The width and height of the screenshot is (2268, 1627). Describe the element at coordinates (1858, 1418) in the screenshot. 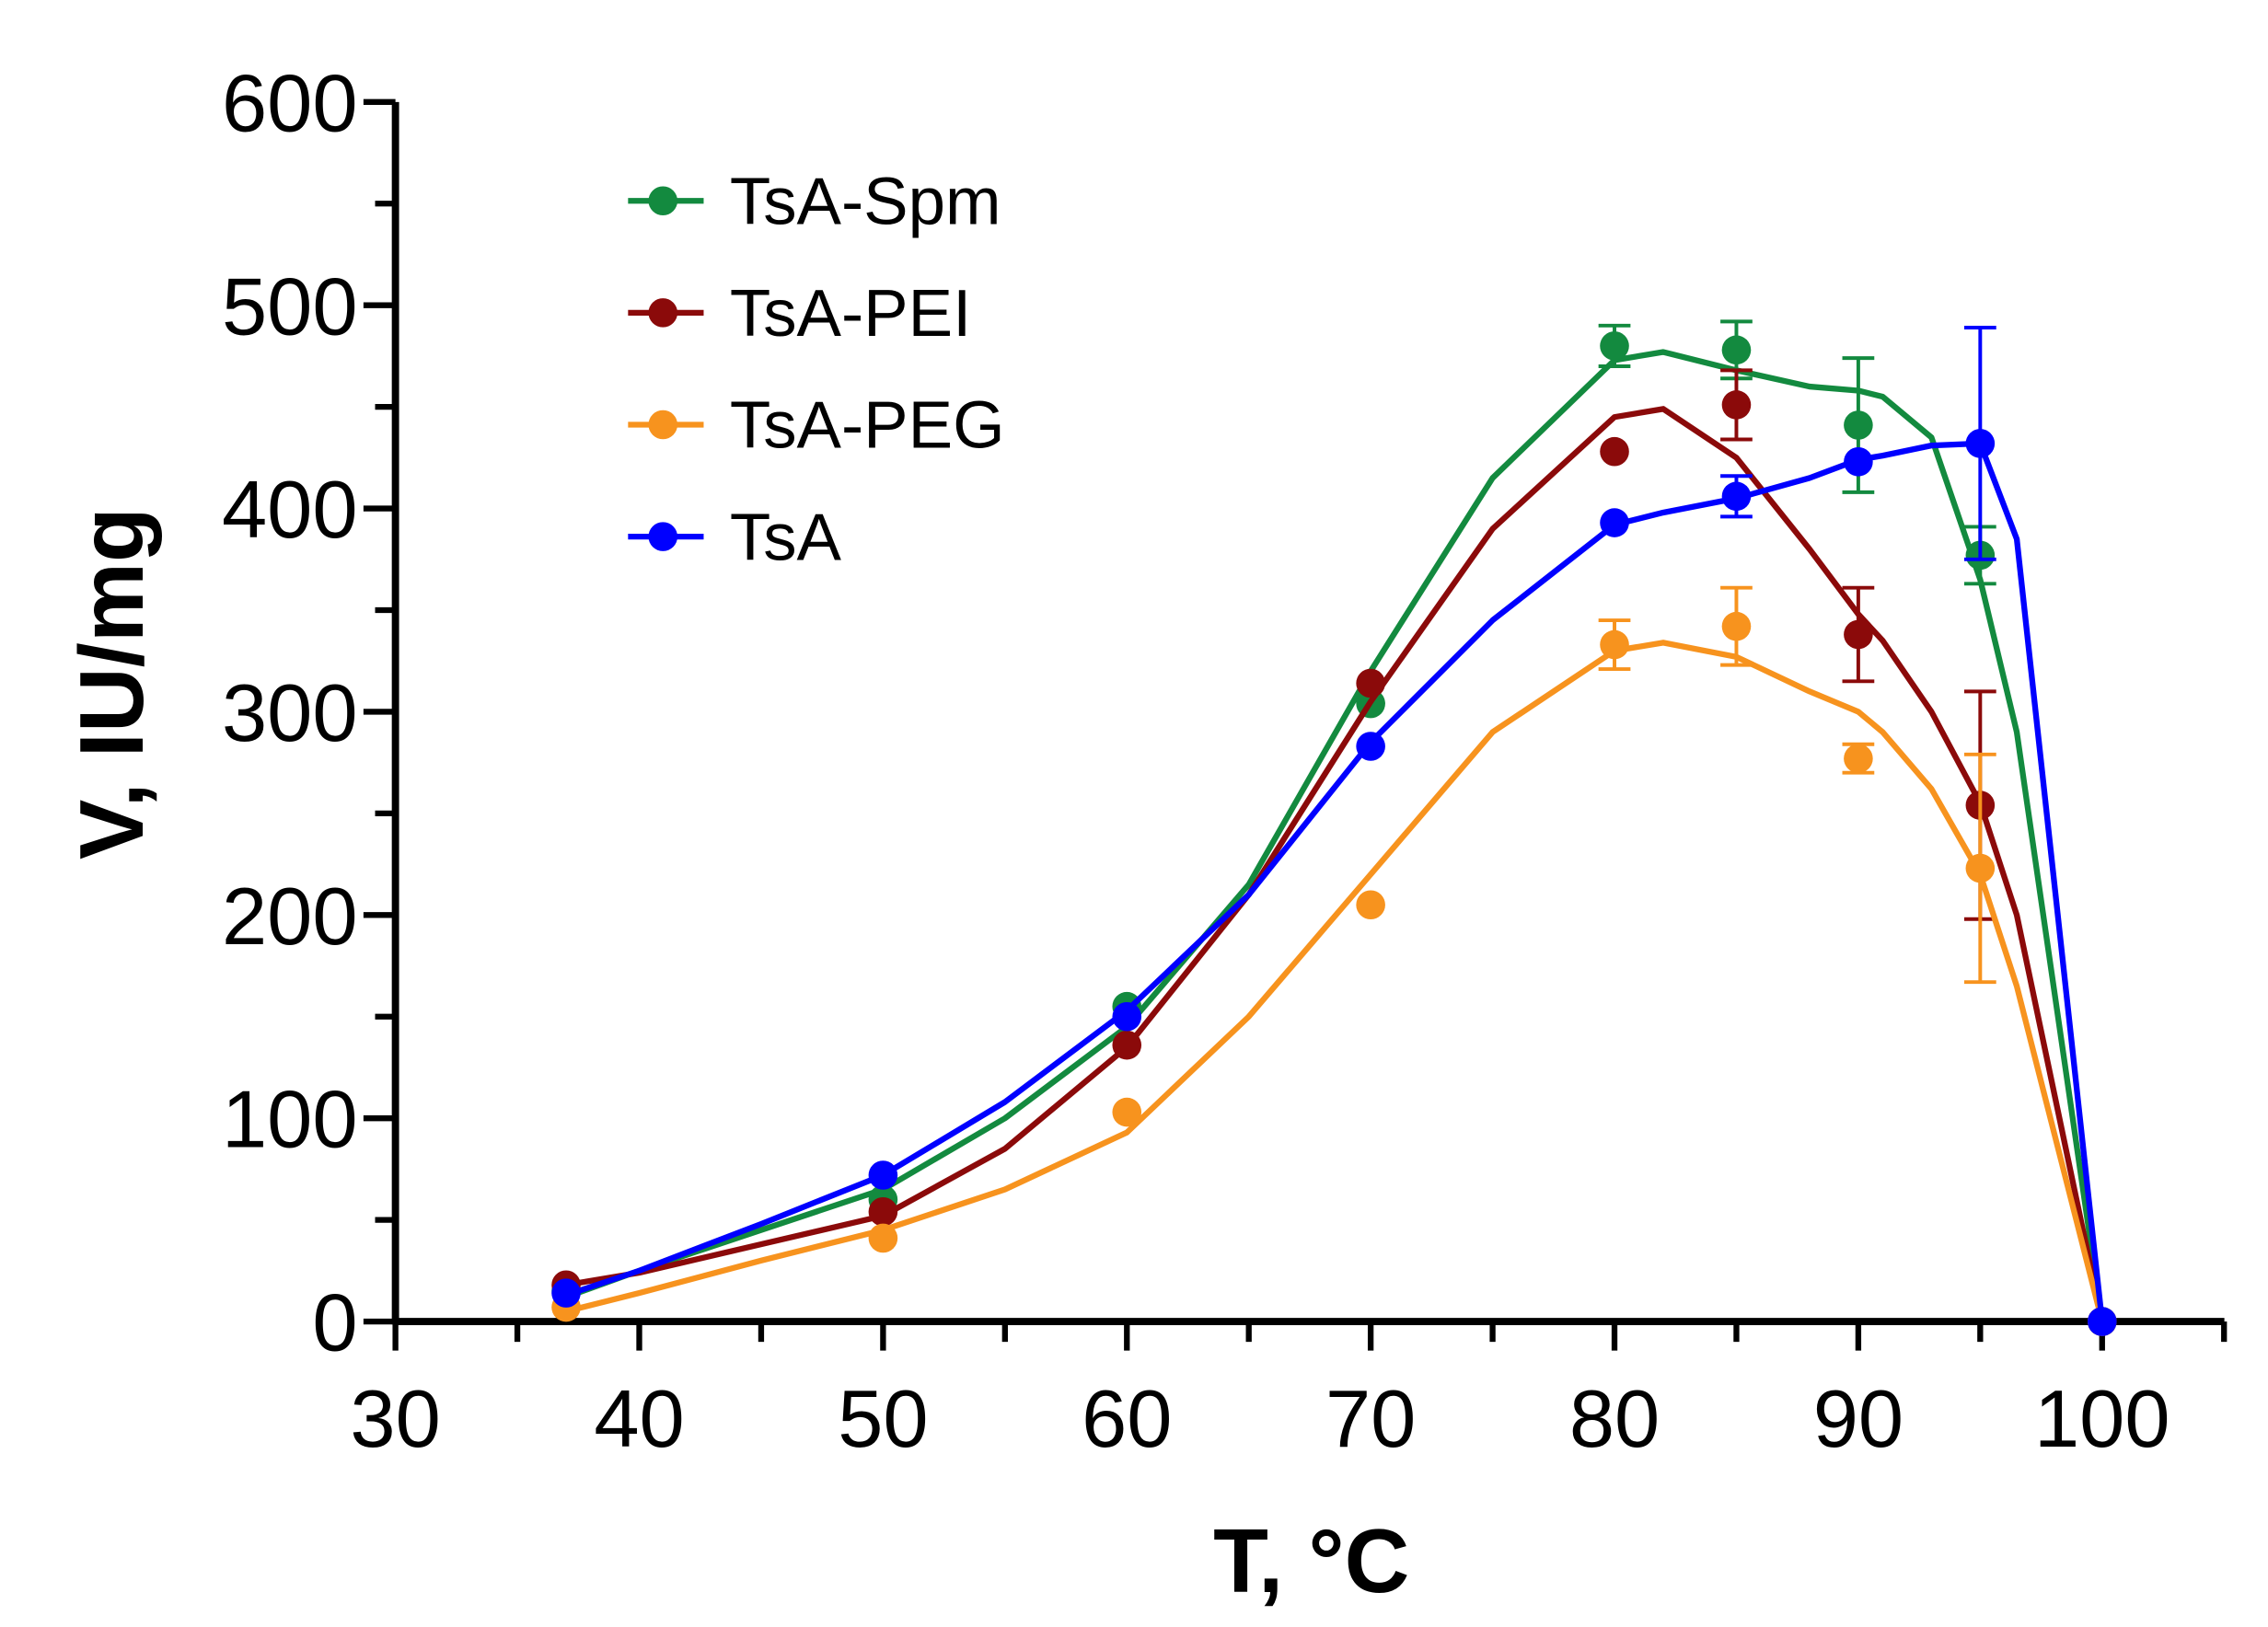

I see `x-tick-label: 90` at that location.